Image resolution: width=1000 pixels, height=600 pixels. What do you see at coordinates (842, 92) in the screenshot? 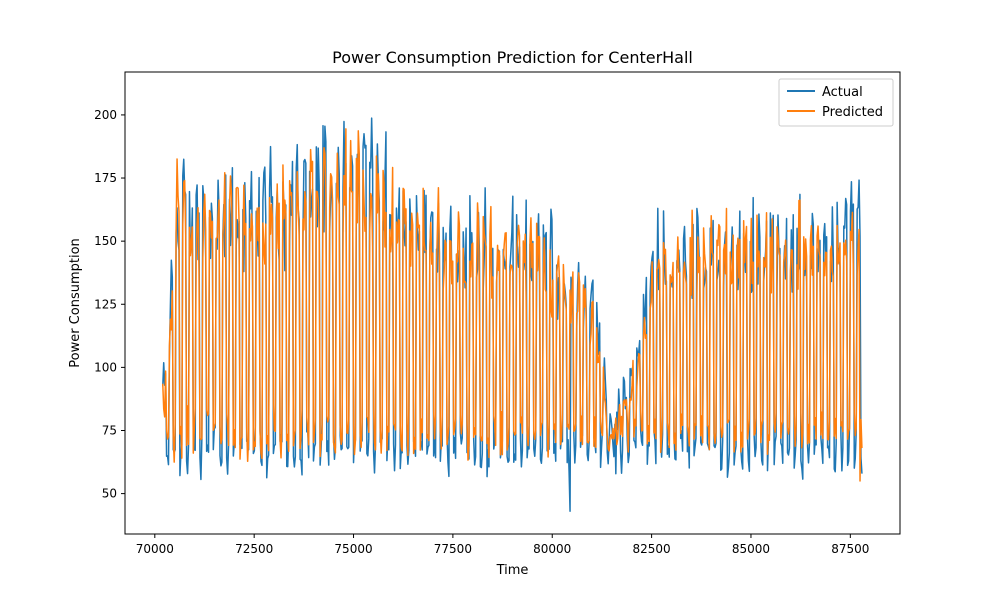
I see `legend-label-actual: Actual` at bounding box center [842, 92].